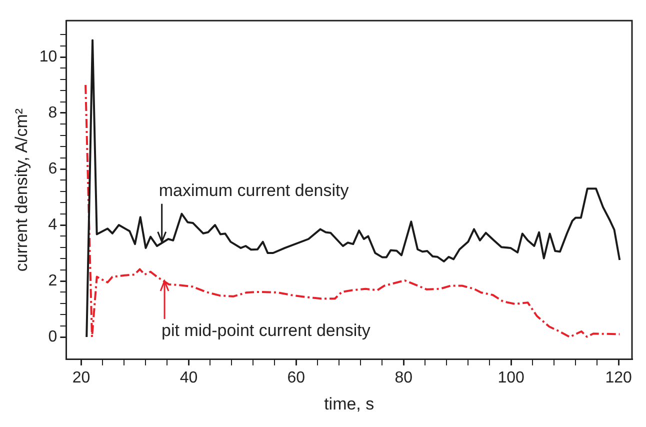 Image resolution: width=646 pixels, height=427 pixels. Describe the element at coordinates (618, 377) in the screenshot. I see `x-tick-label: 120` at that location.